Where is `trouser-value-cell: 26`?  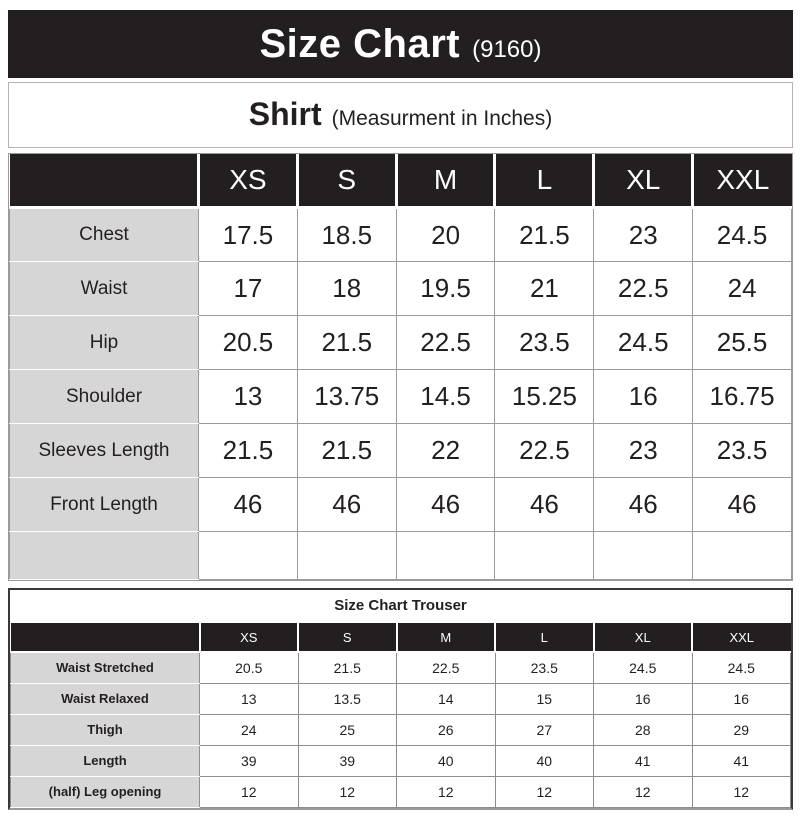
trouser-value-cell: 26 is located at coordinates (446, 729).